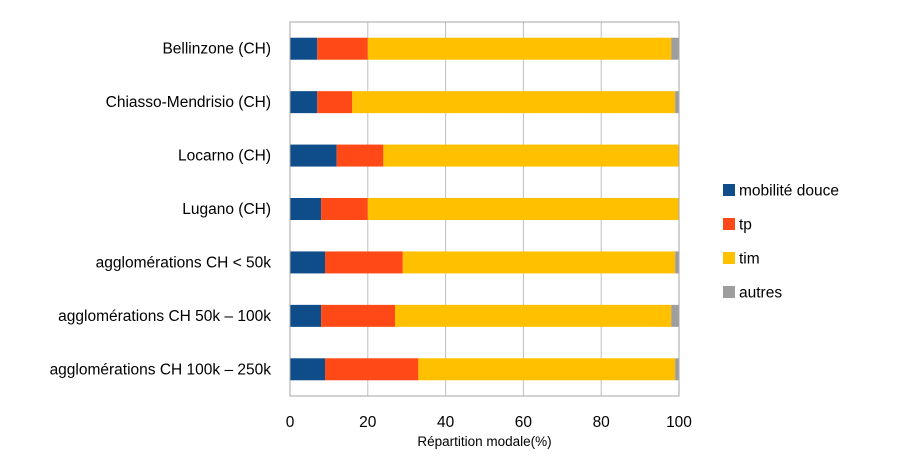 The image size is (900, 466). I want to click on x-tick-label: 80, so click(602, 422).